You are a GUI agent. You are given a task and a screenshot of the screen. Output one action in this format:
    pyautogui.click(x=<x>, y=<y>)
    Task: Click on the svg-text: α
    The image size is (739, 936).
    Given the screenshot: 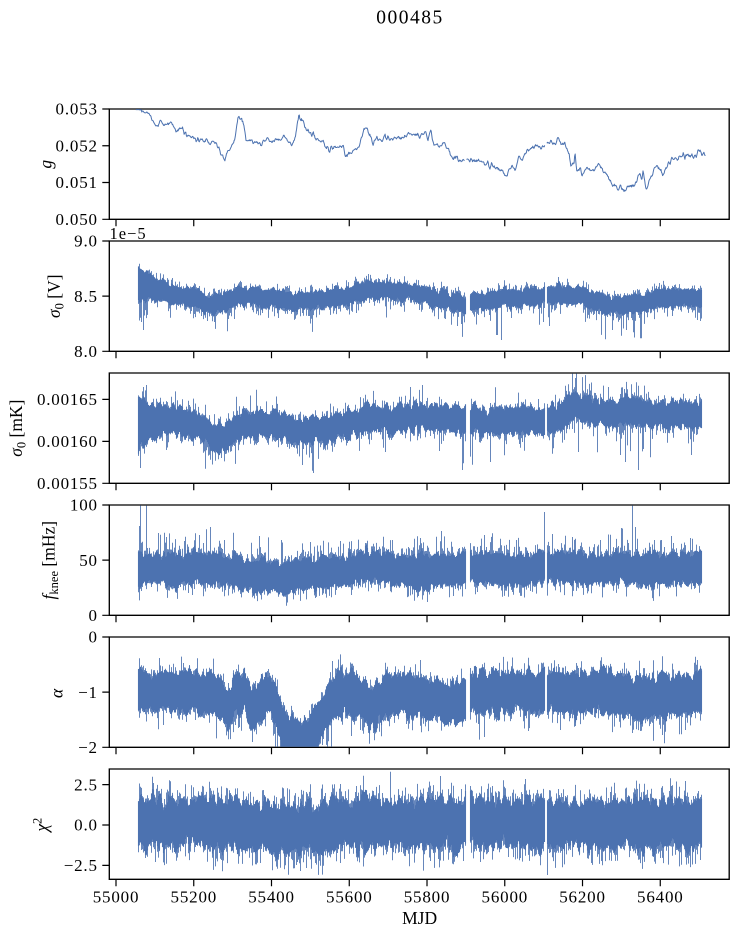 What is the action you would take?
    pyautogui.click(x=57, y=693)
    